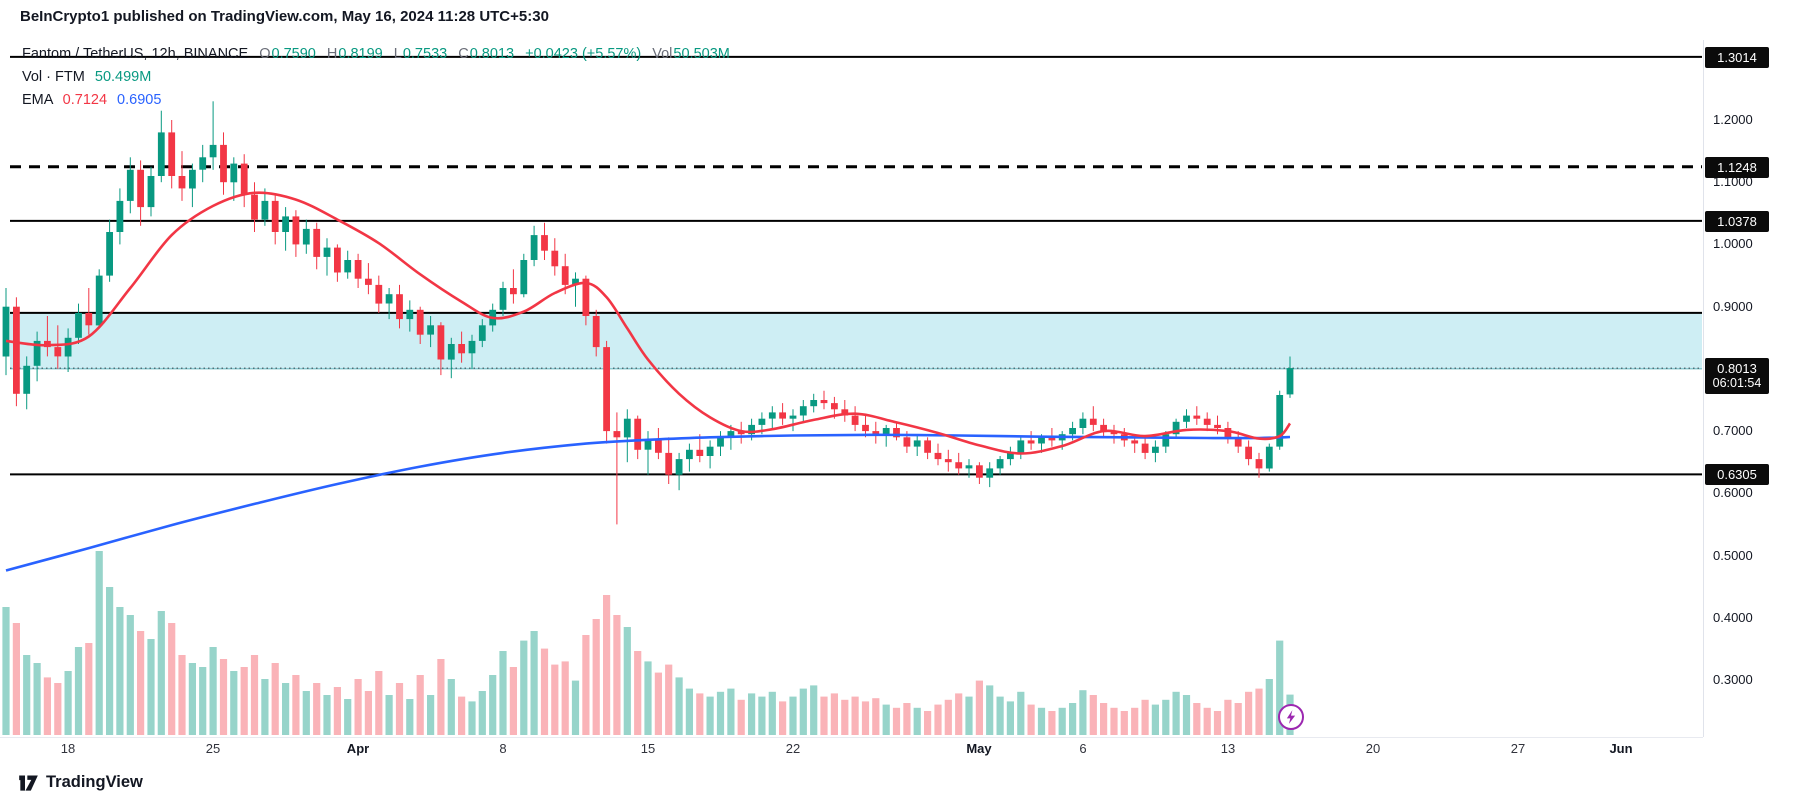  Describe the element at coordinates (1703, 388) in the screenshot. I see `price-axis-separator` at that location.